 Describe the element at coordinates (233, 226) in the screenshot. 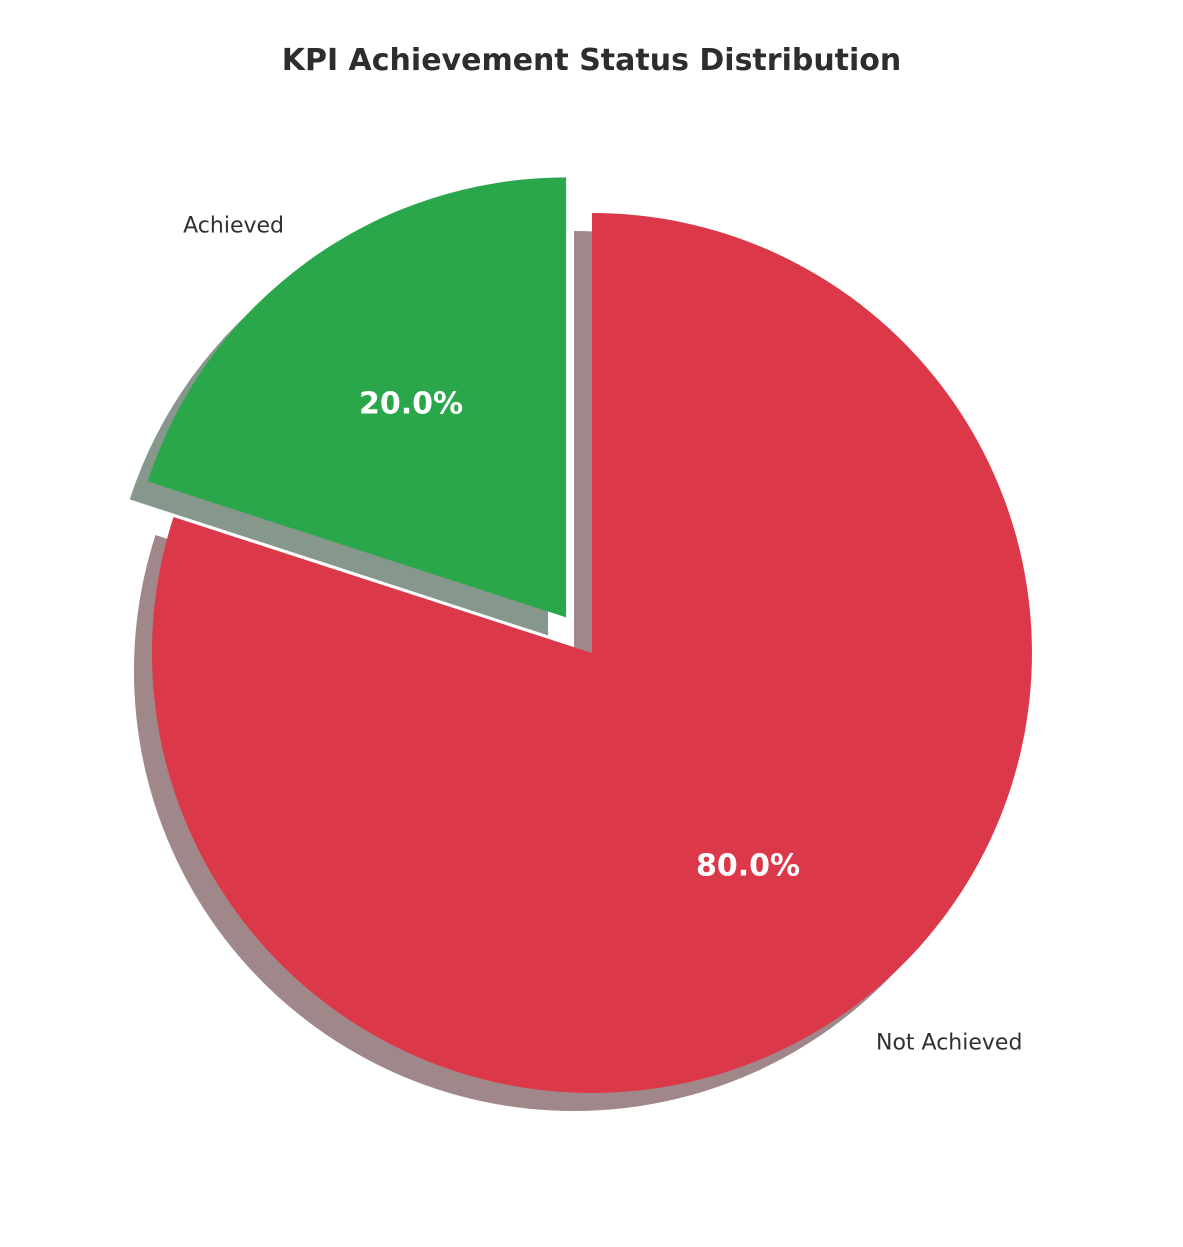

I see `slice-label-achieved: Achieved` at that location.